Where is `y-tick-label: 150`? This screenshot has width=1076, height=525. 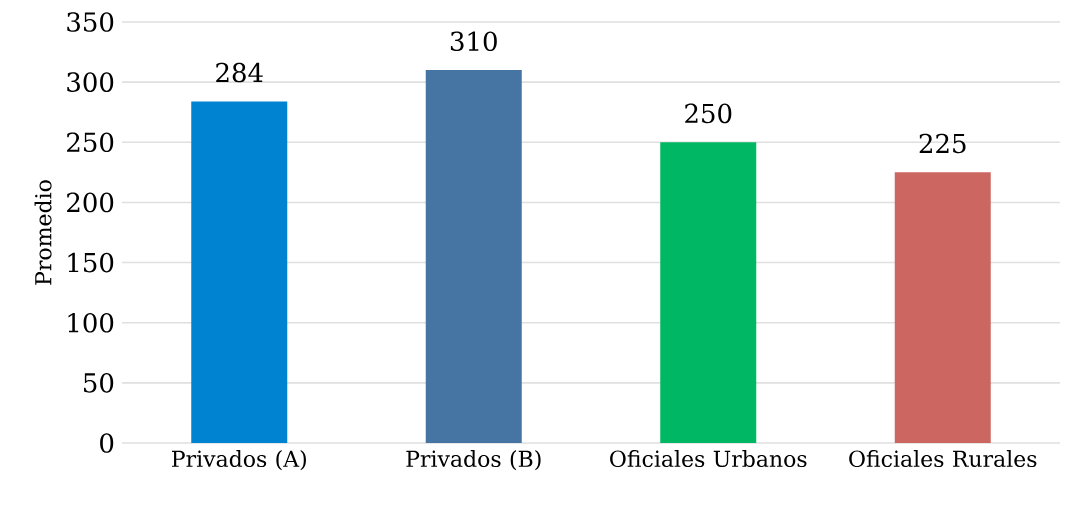 y-tick-label: 150 is located at coordinates (91, 262).